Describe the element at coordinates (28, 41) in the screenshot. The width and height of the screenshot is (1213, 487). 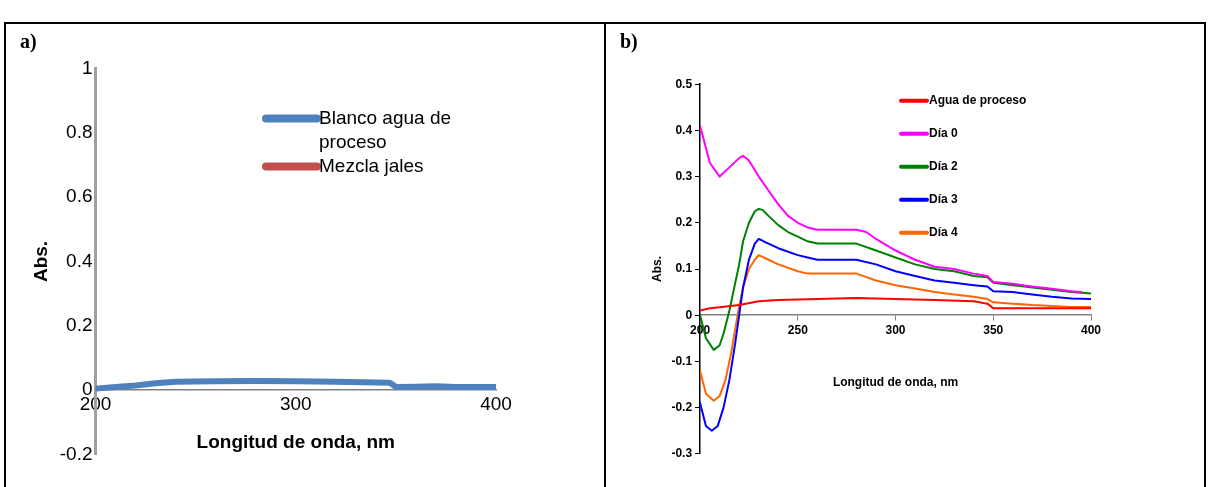
I see `chart-title: a)` at that location.